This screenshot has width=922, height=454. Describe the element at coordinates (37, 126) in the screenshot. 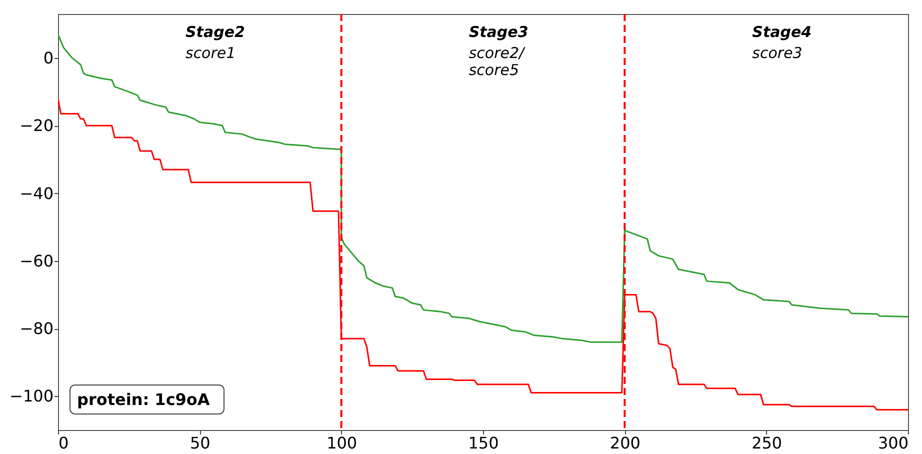

I see `y-tick-label: −20` at that location.